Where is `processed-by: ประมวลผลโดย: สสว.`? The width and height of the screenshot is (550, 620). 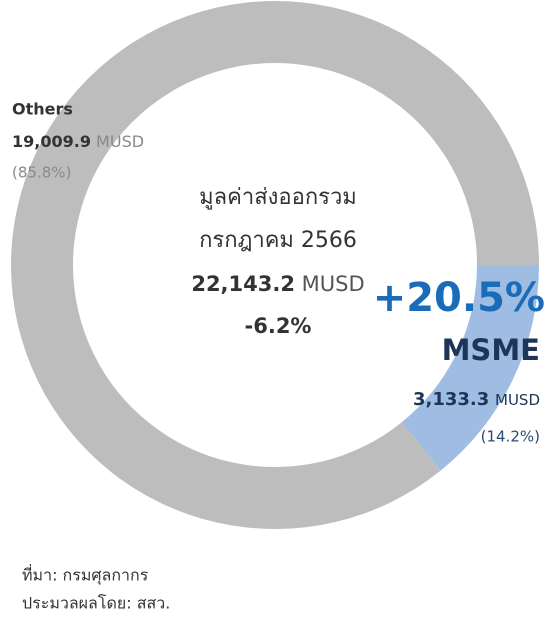 processed-by: ประมวลผลโดย: สสว. is located at coordinates (96, 603).